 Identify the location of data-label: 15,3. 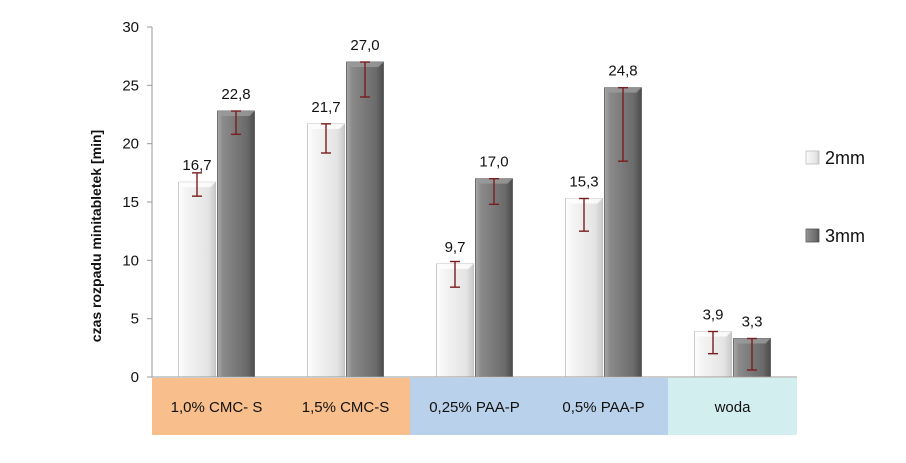
(583, 182).